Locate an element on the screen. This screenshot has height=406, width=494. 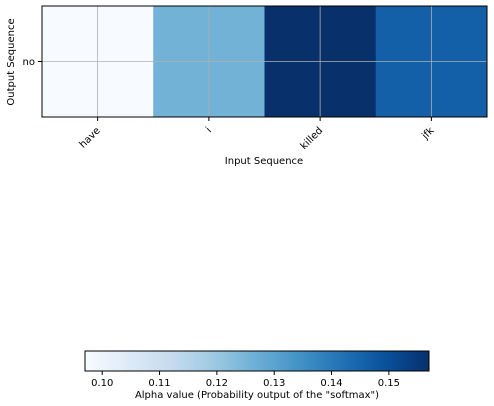
colorbar-tick-label: 0.10 is located at coordinates (102, 383).